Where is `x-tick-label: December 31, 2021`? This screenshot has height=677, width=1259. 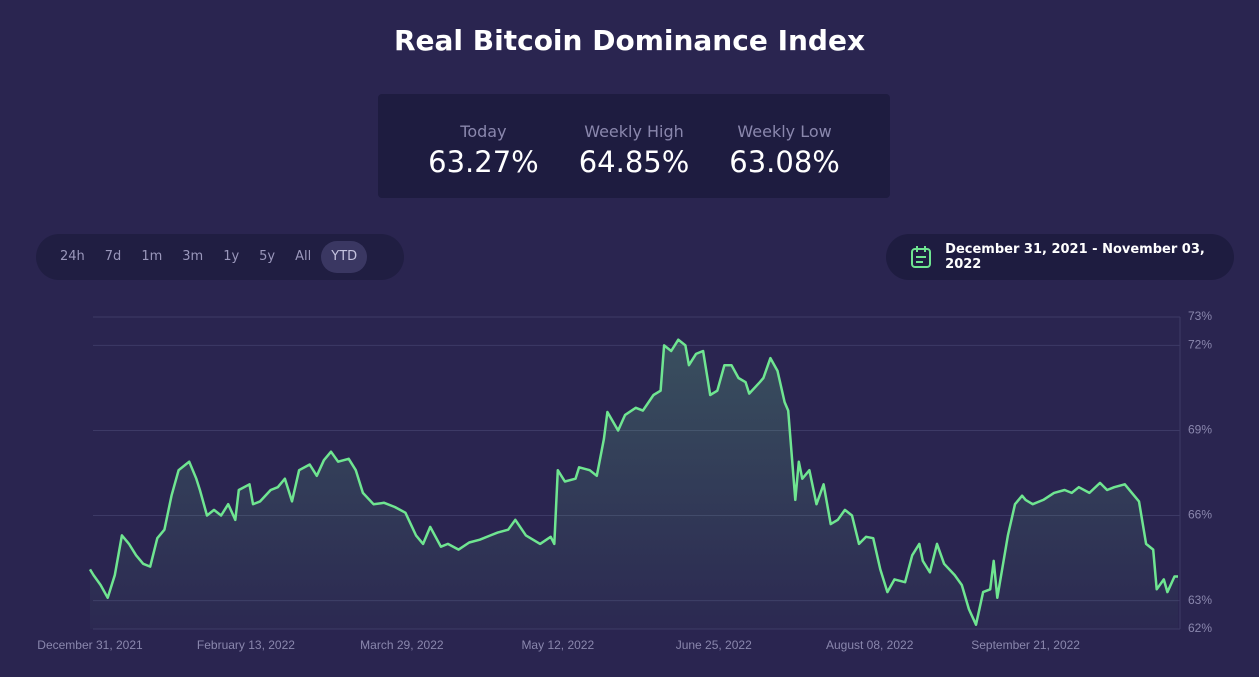 x-tick-label: December 31, 2021 is located at coordinates (90, 645).